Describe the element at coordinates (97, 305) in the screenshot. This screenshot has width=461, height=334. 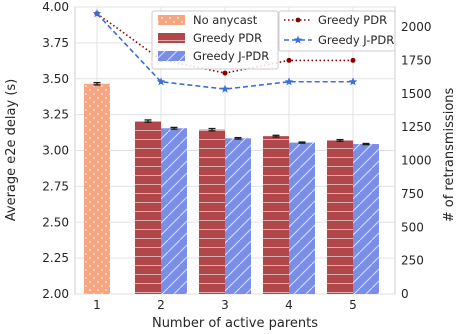
I see `x-tick-label: 1` at that location.